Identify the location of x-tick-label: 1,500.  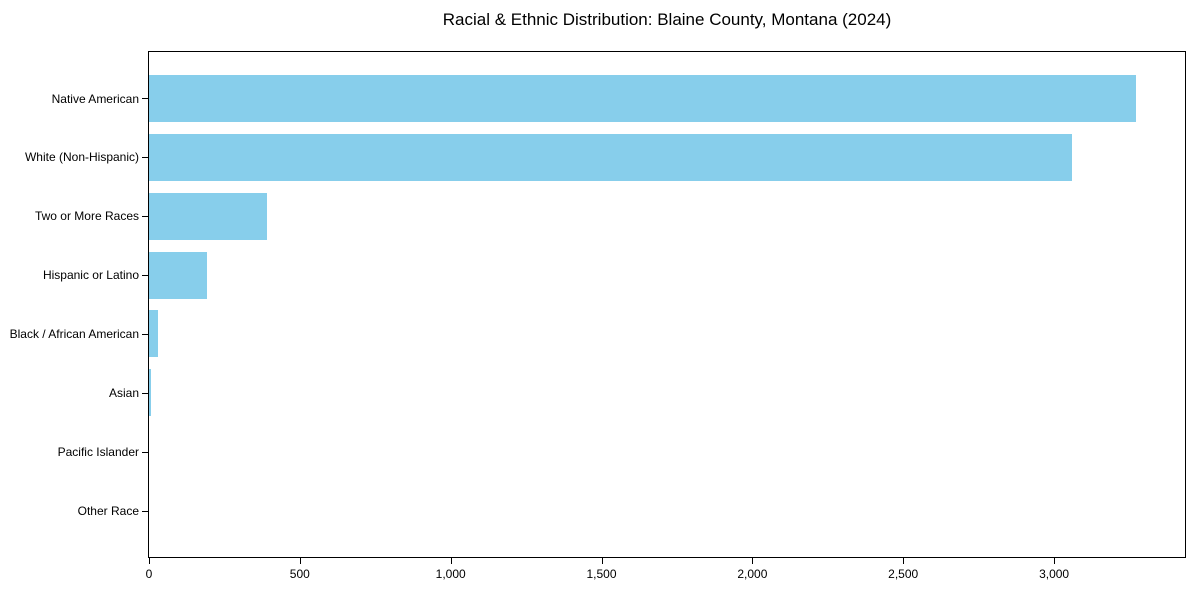
(601, 574).